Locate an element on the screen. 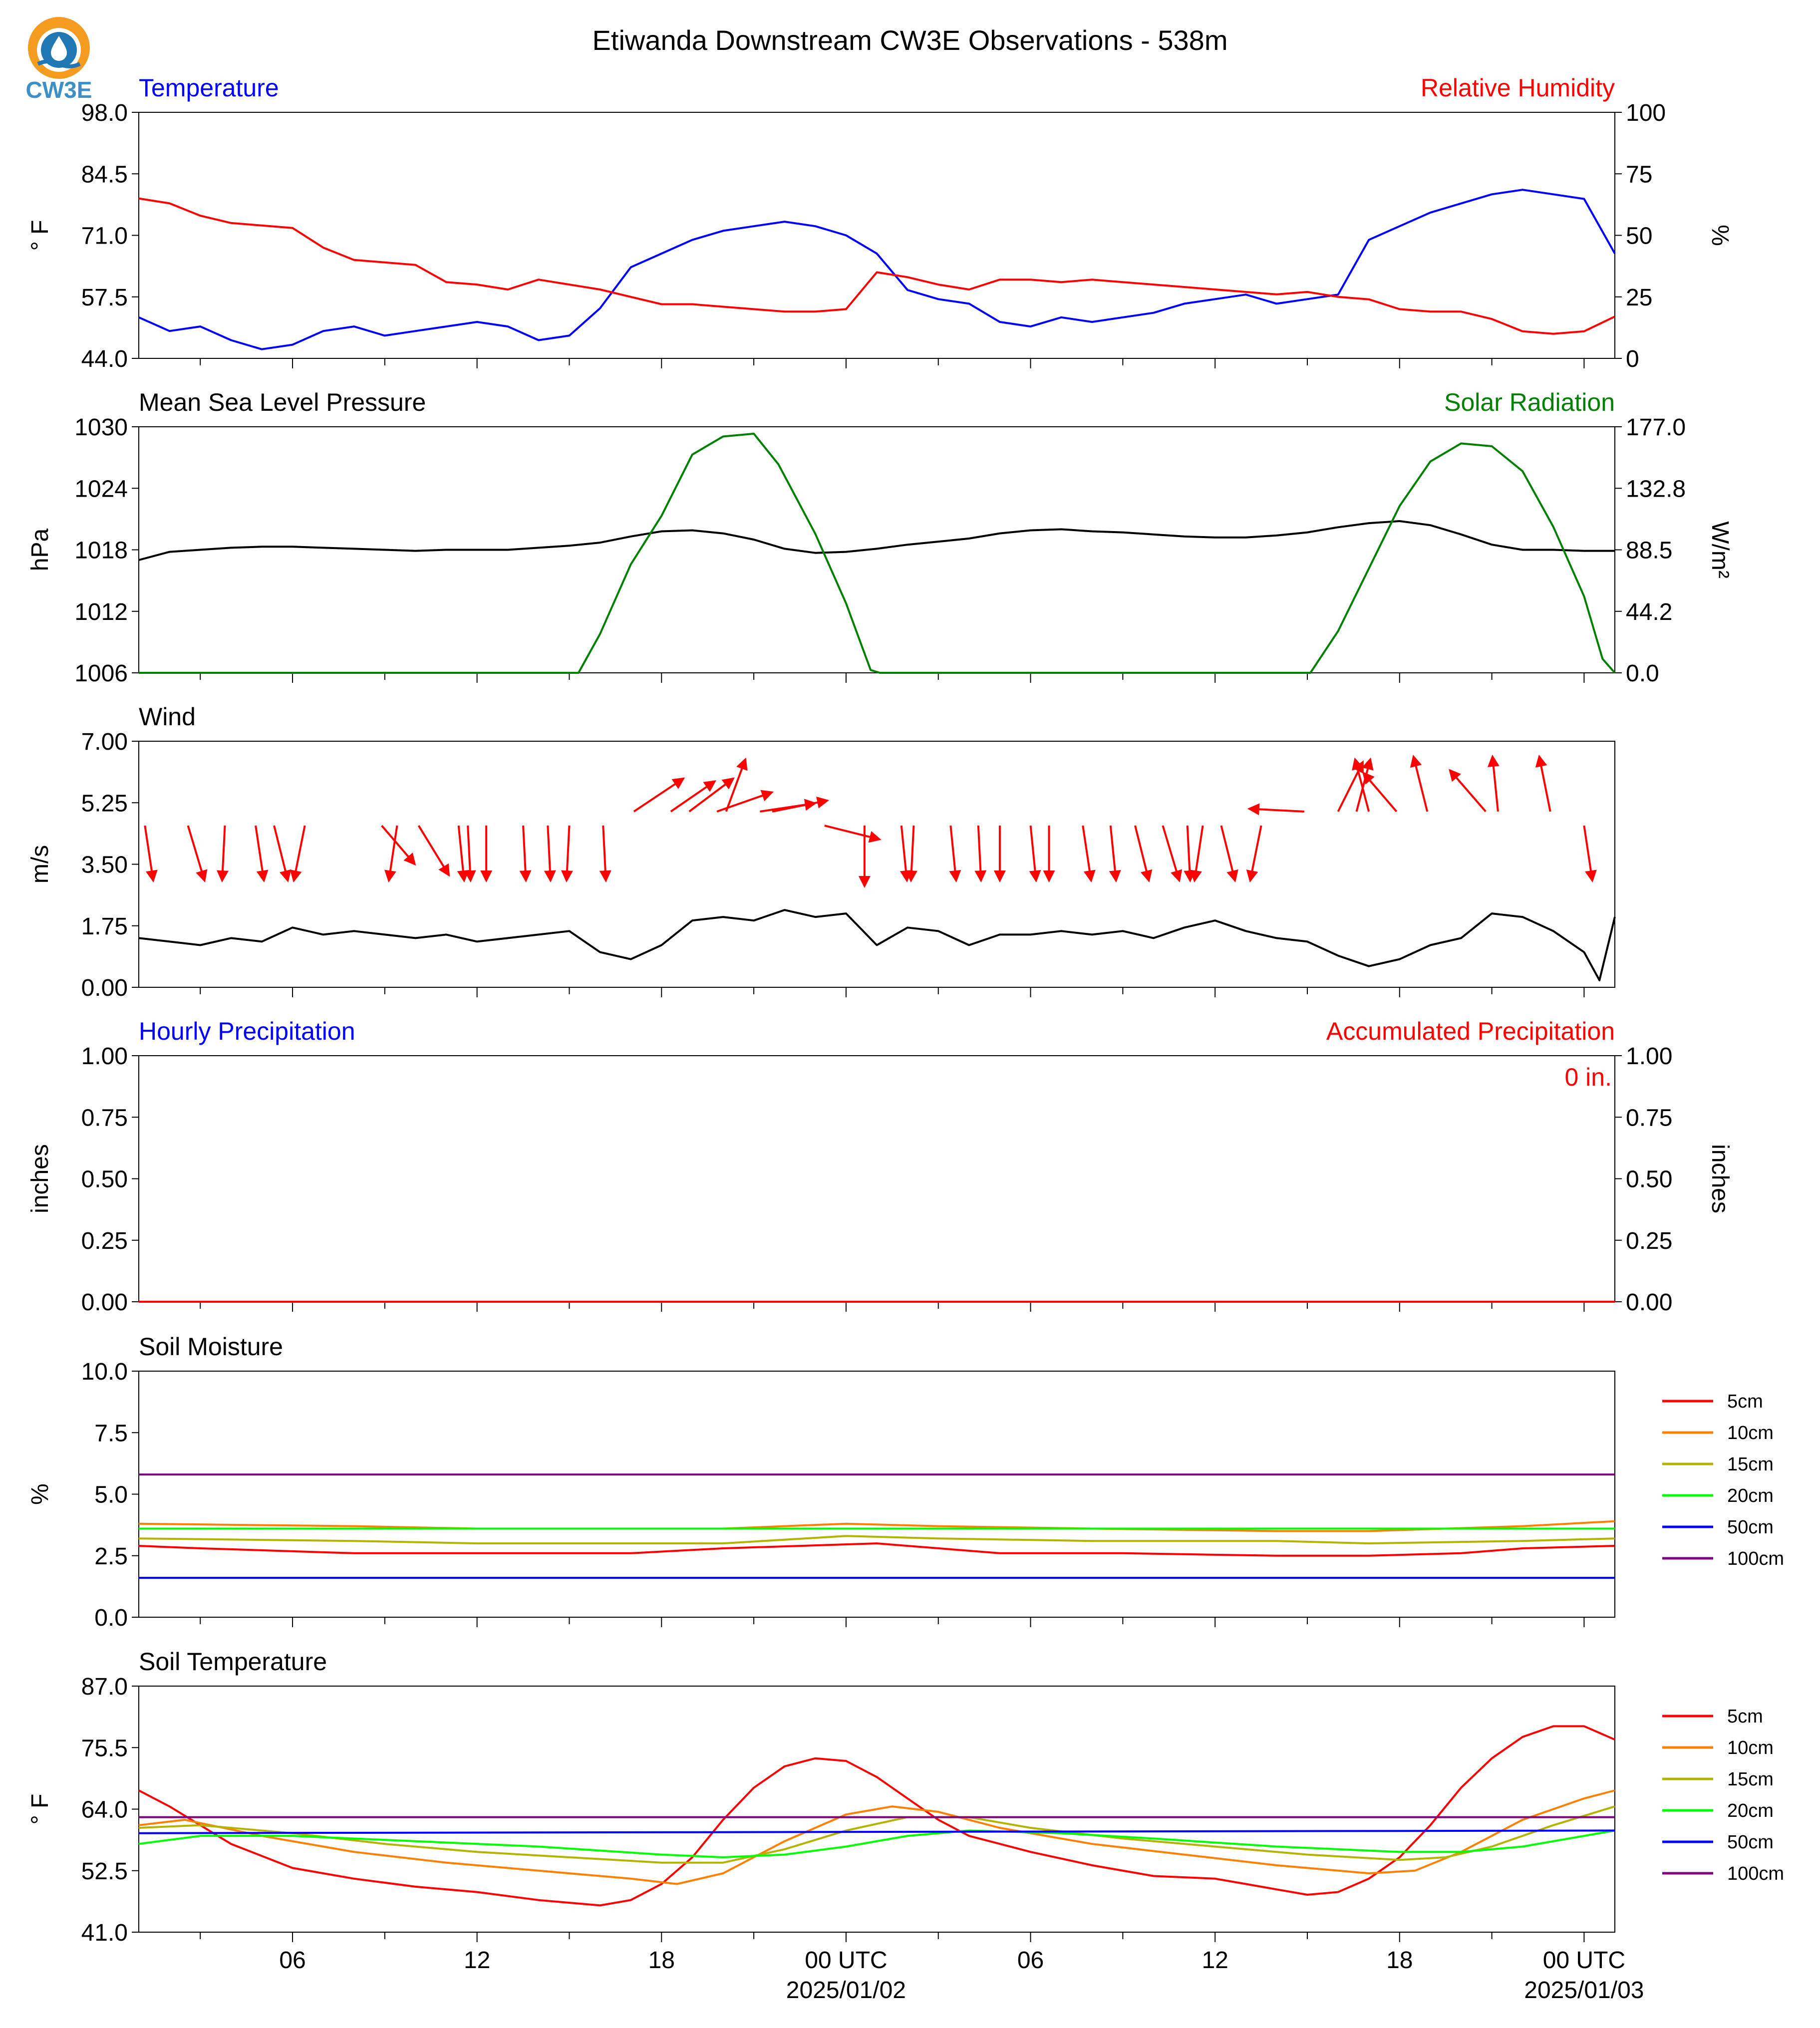  y2-tick-label: 0.25 is located at coordinates (1649, 1241).